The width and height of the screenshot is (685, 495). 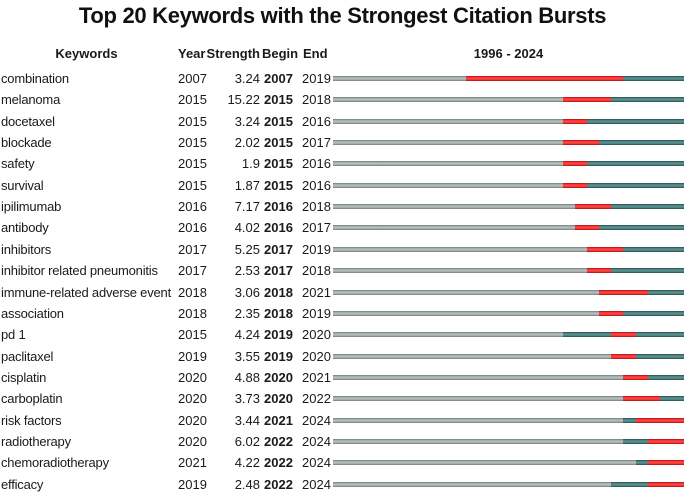 What do you see at coordinates (316, 399) in the screenshot?
I see `end-value: 2022` at bounding box center [316, 399].